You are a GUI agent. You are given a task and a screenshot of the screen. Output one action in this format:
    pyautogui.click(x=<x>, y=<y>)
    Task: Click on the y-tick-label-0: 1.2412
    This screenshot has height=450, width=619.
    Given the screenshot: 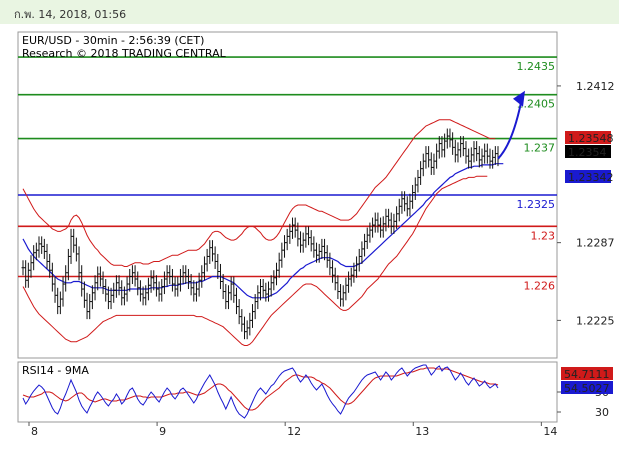 What is the action you would take?
    pyautogui.click(x=595, y=86)
    